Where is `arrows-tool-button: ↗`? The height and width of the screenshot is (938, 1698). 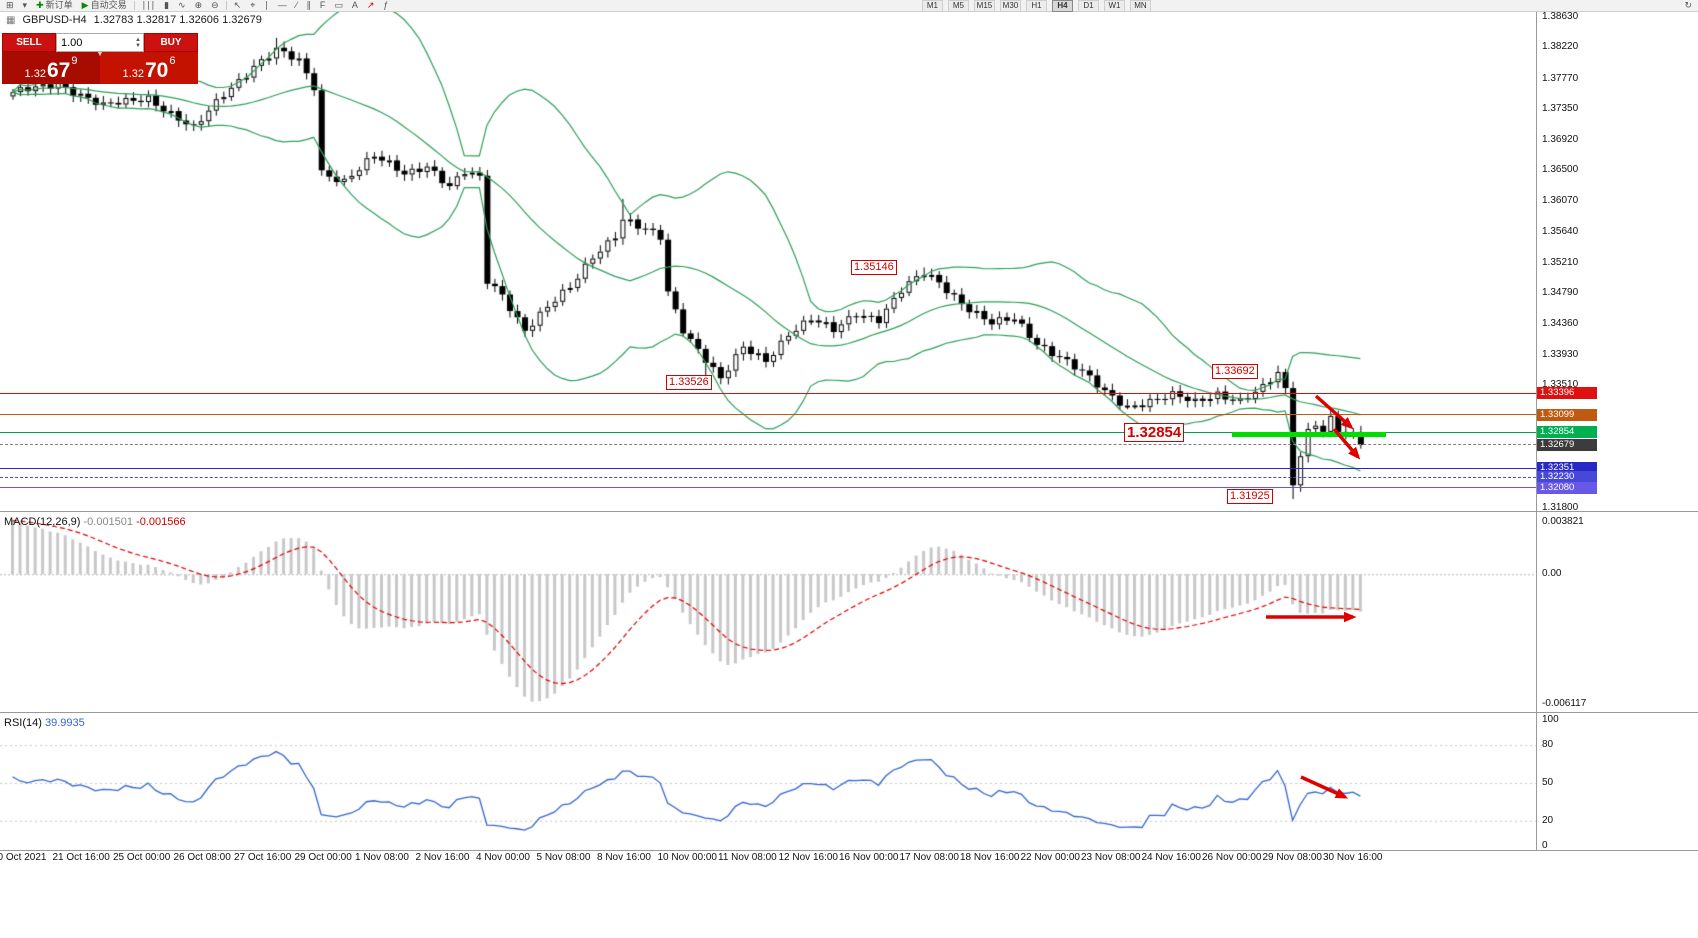 arrows-tool-button: ↗ is located at coordinates (371, 5).